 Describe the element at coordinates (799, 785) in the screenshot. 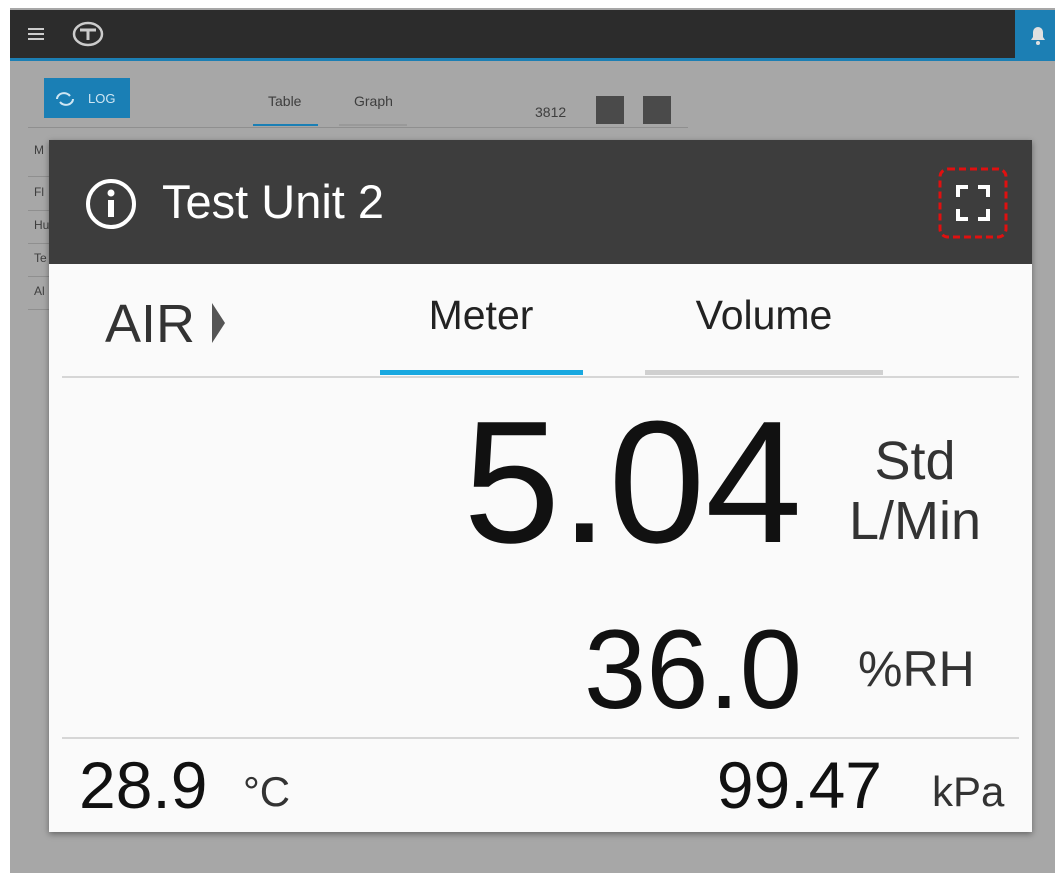

I see `pressure-value: 99.47` at that location.